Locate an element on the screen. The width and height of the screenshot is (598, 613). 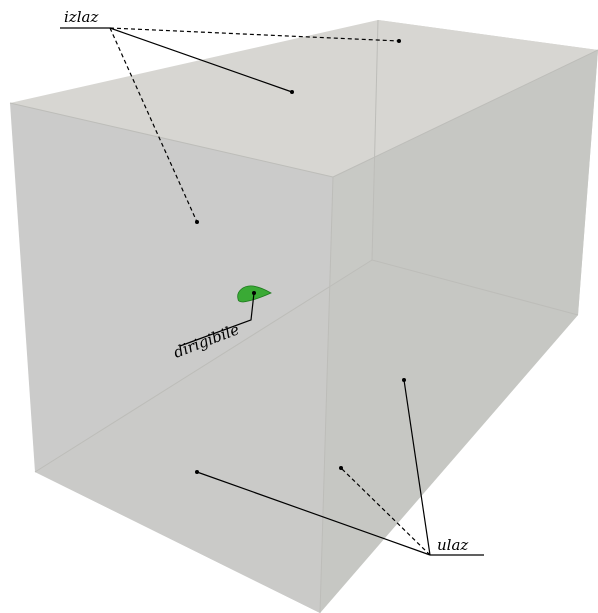
inlet-leaders is located at coordinates (340, 467).